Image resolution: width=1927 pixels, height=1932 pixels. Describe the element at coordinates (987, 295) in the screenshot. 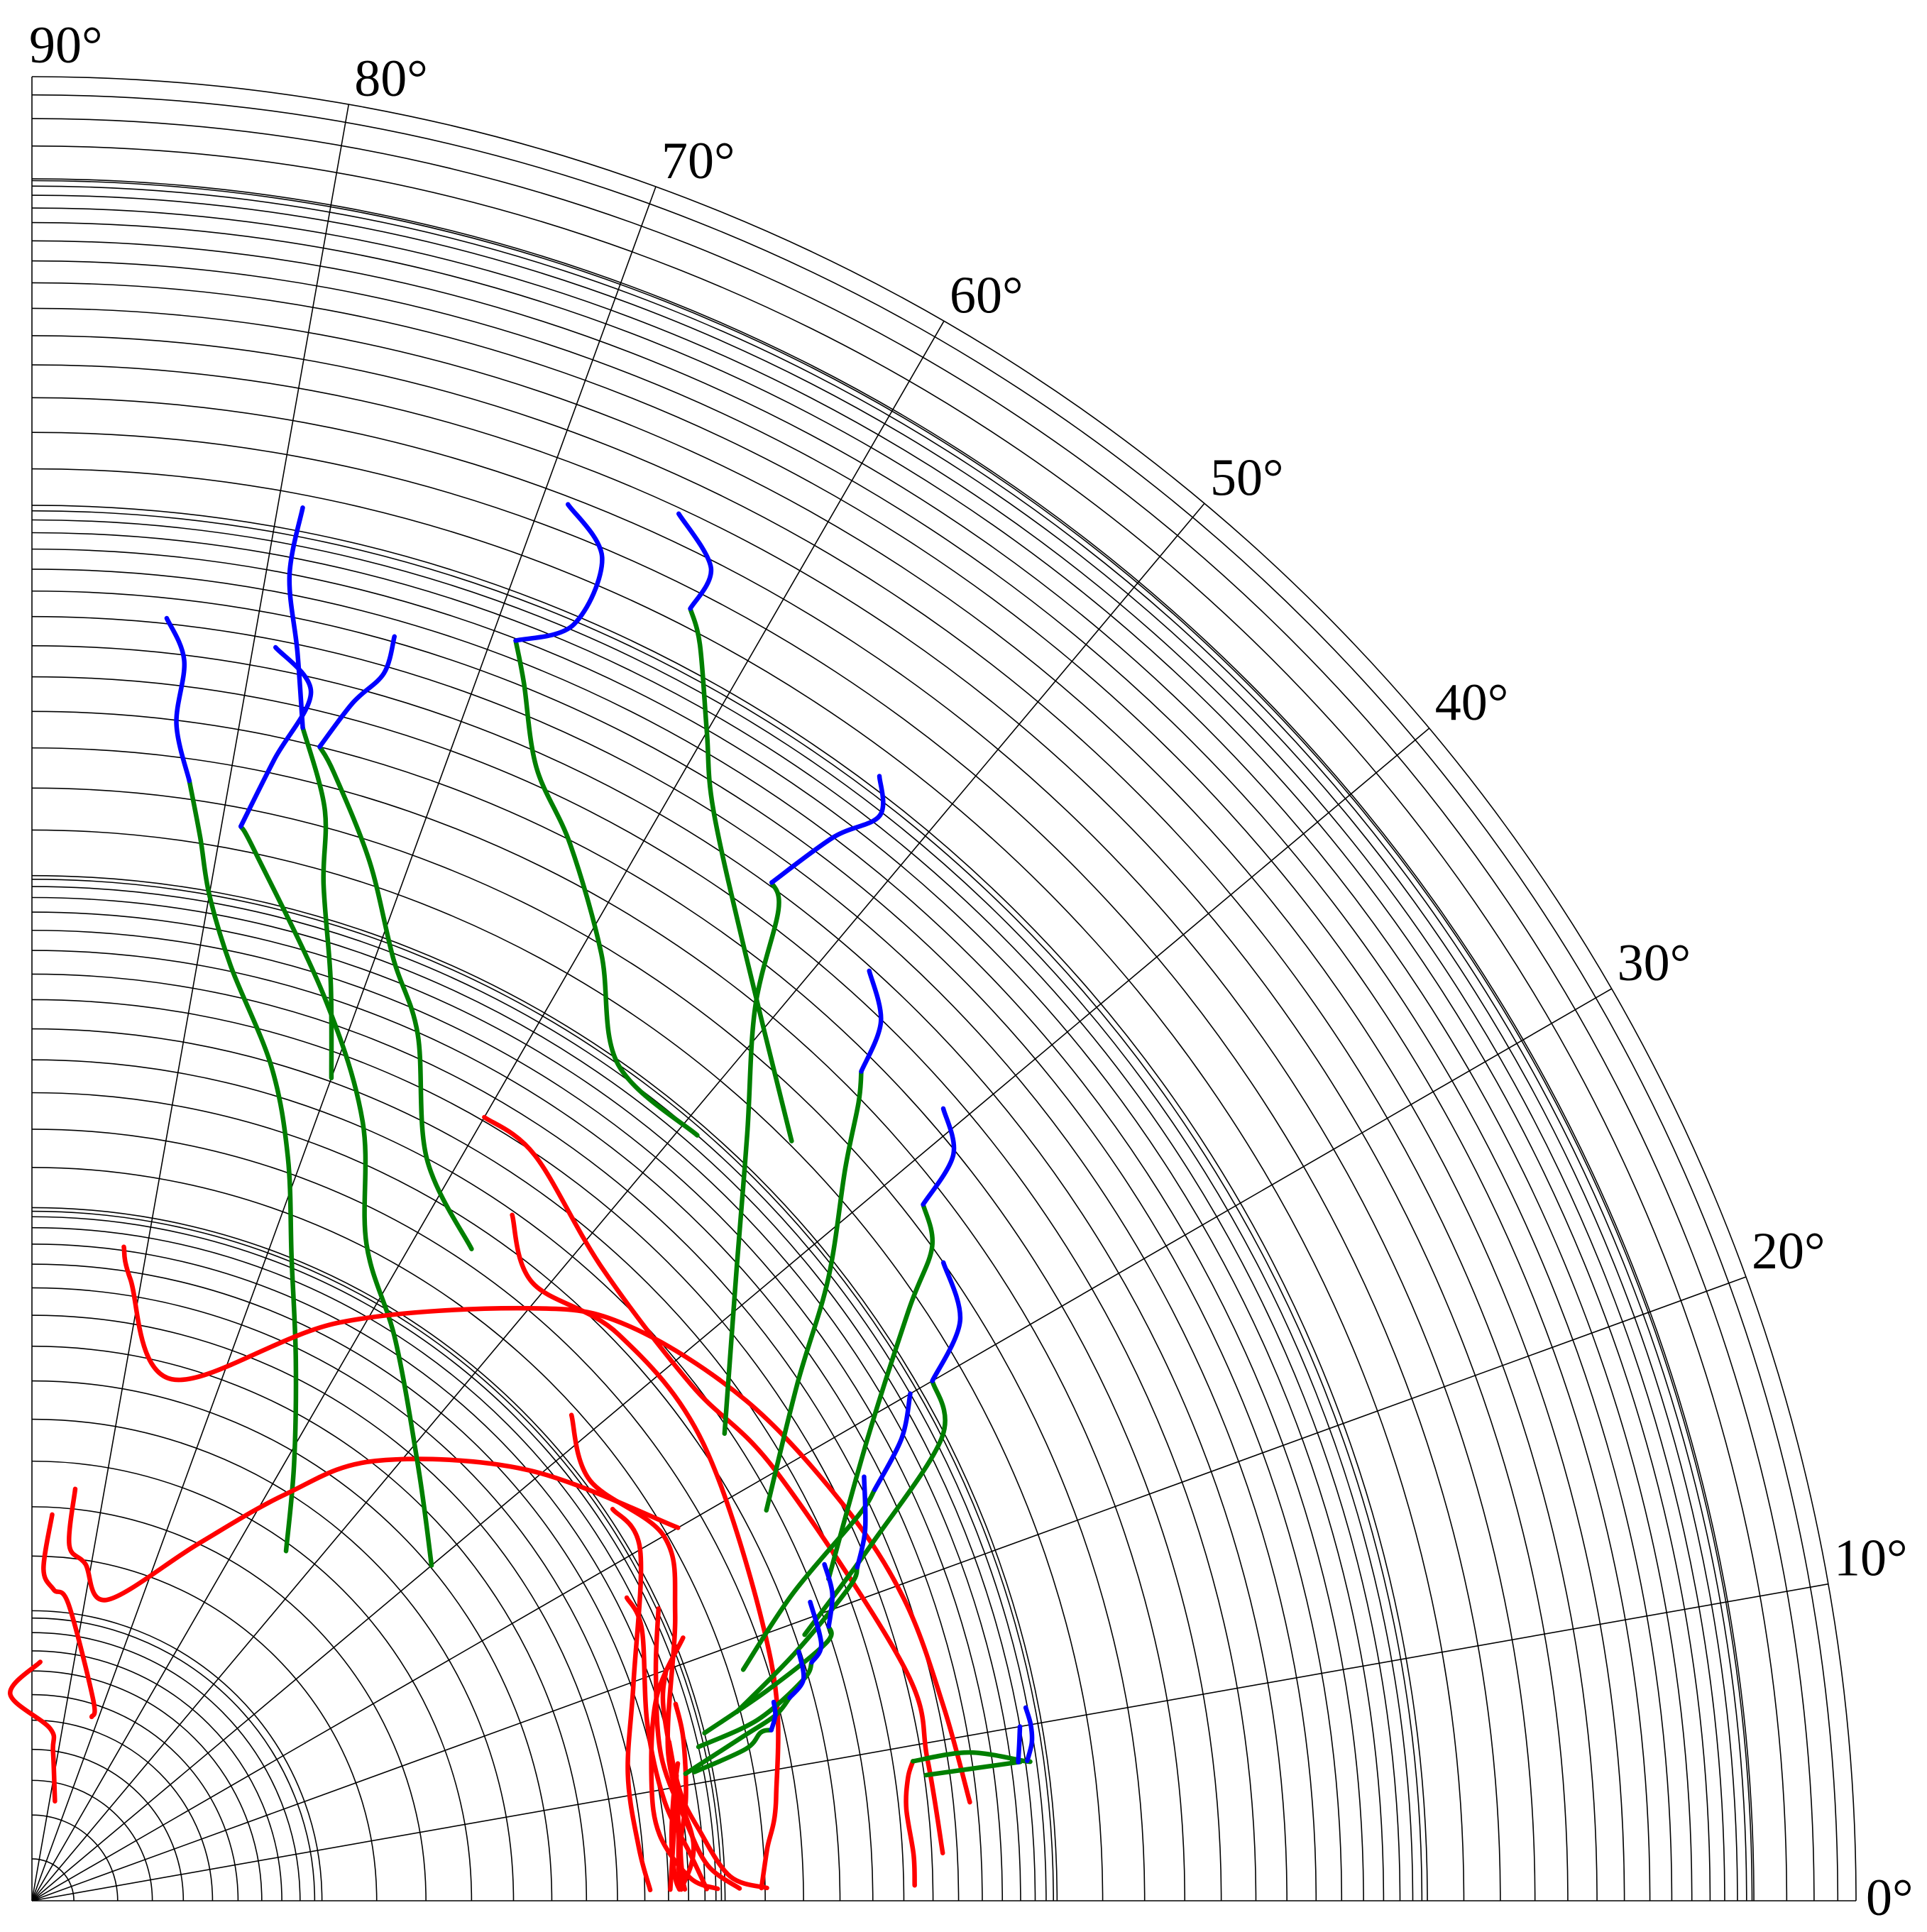

I see `angle-label-60: 60°` at that location.